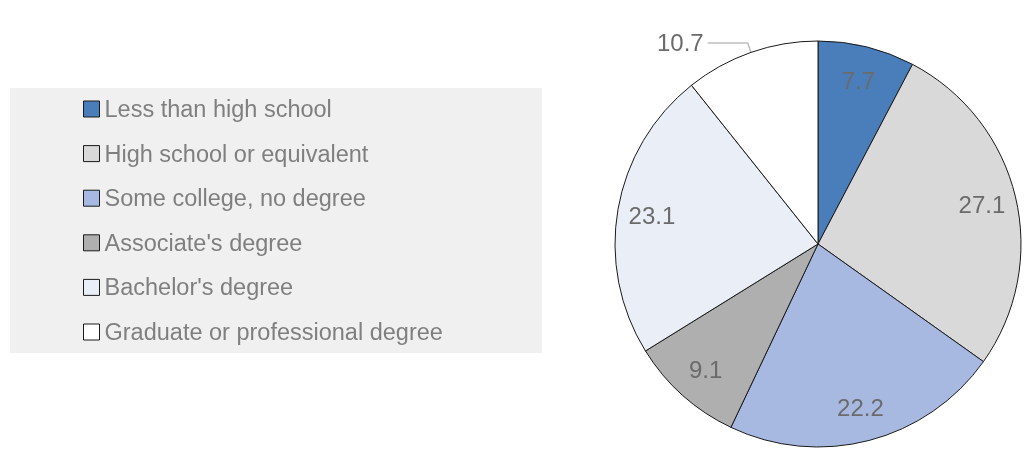  Describe the element at coordinates (680, 43) in the screenshot. I see `data-label: 10.7` at that location.